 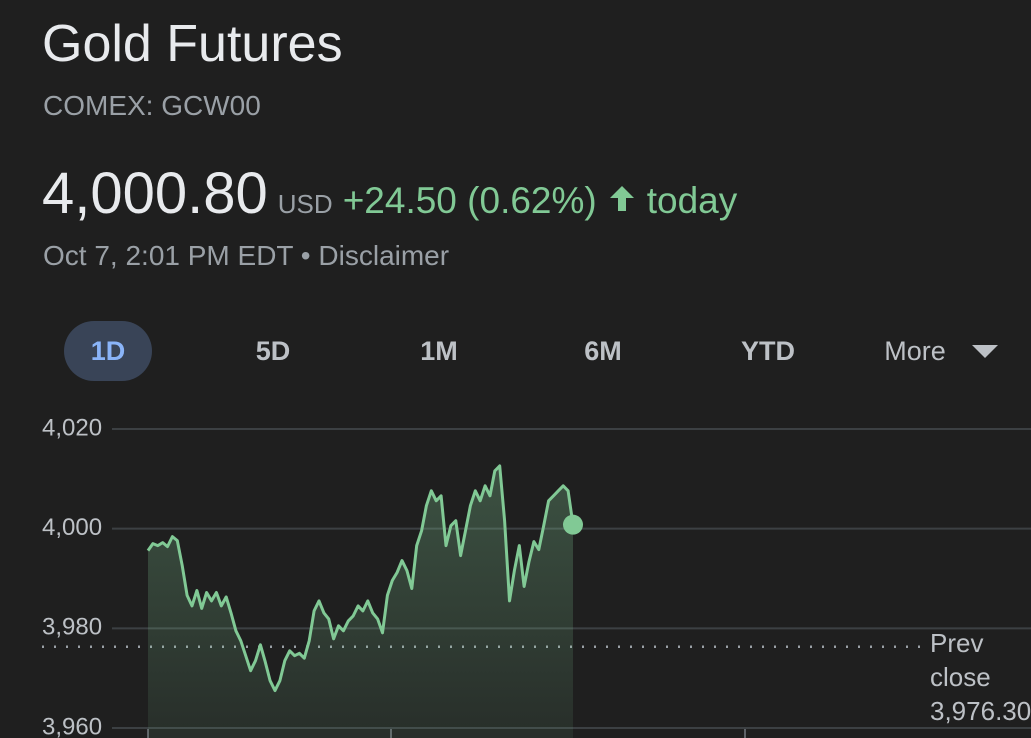 I want to click on price-row: 4,000.80 USD +24.50 (0.62%) today, so click(x=389, y=193).